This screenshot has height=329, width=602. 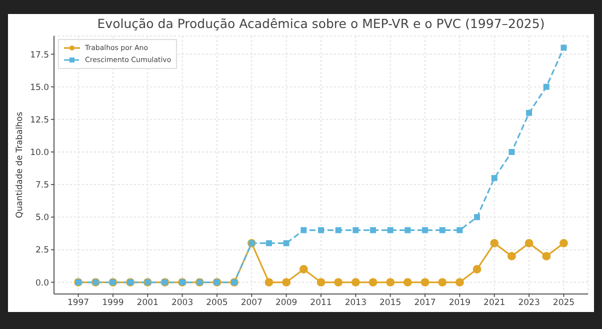 I want to click on x-tick-label: 1997, so click(x=78, y=303).